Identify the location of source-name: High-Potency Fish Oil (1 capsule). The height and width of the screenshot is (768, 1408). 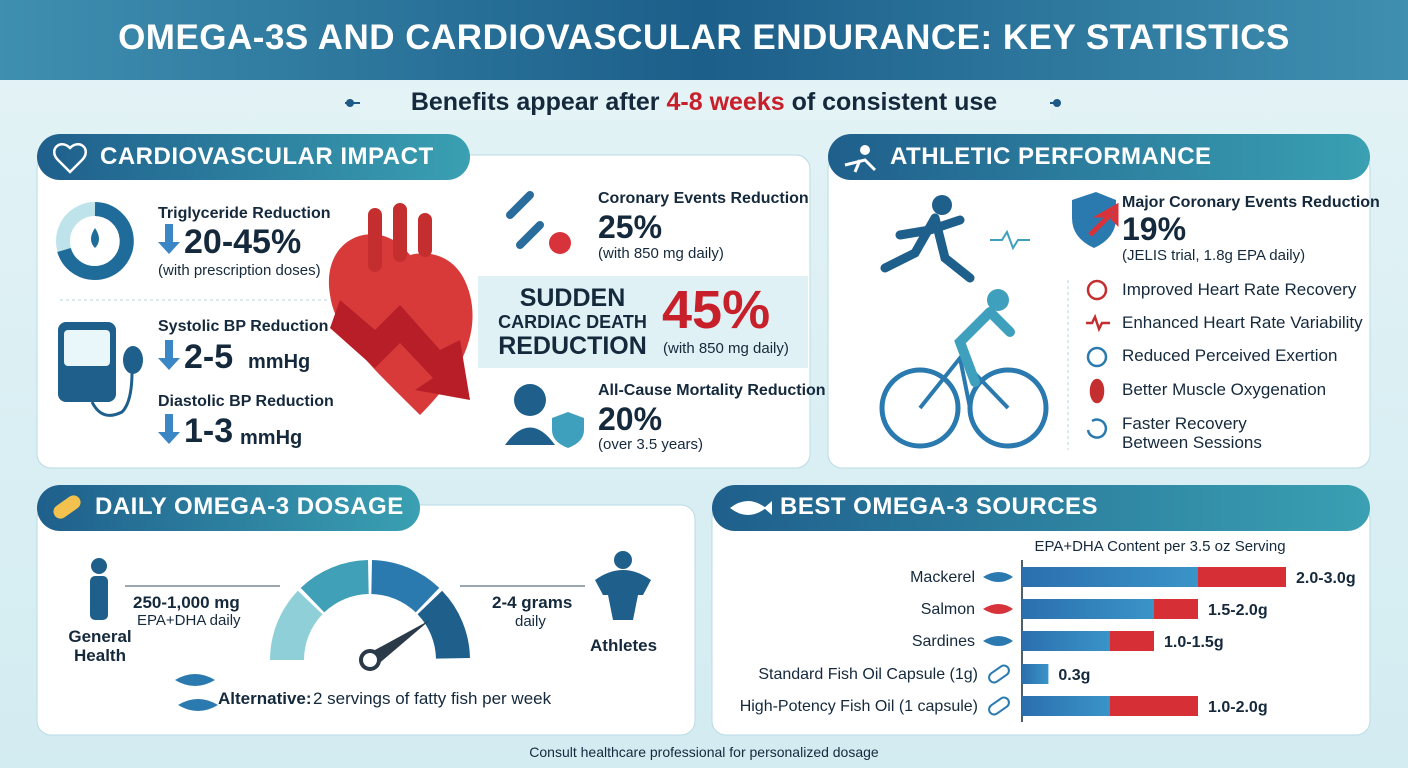
(859, 706).